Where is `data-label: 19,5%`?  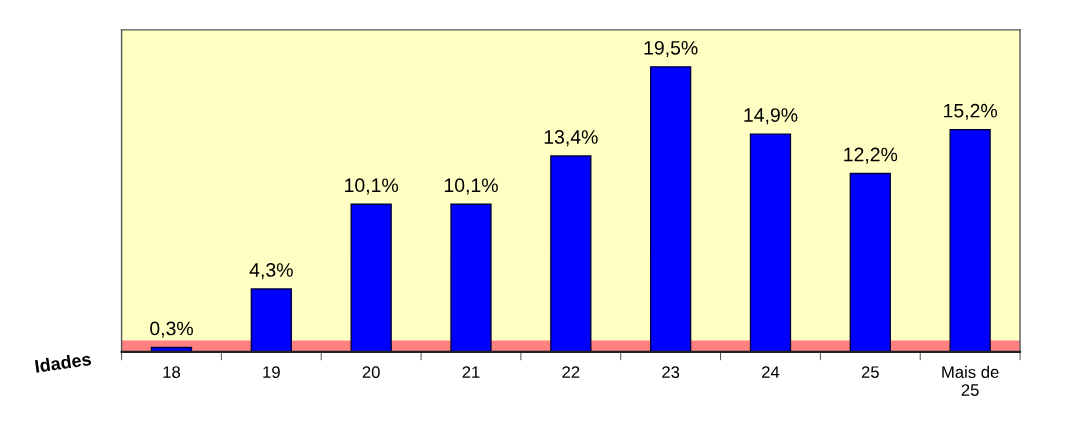
data-label: 19,5% is located at coordinates (671, 48).